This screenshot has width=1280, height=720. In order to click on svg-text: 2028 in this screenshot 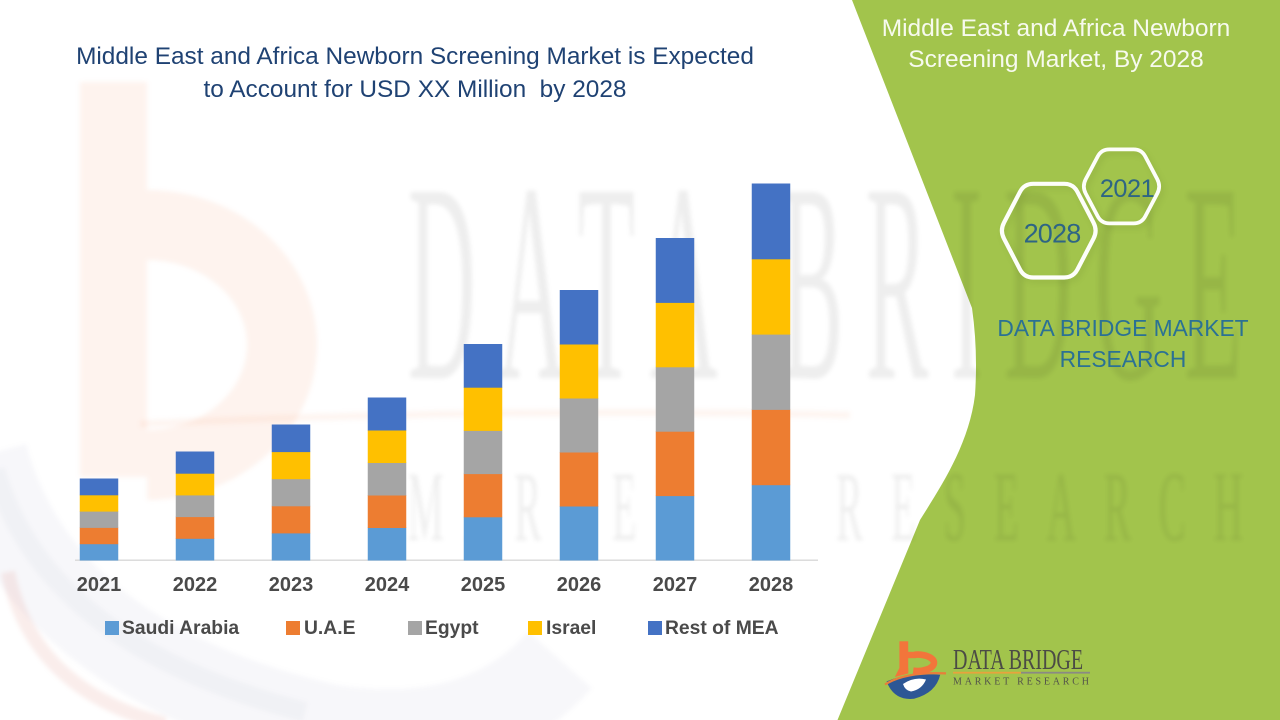, I will do `click(1052, 234)`.